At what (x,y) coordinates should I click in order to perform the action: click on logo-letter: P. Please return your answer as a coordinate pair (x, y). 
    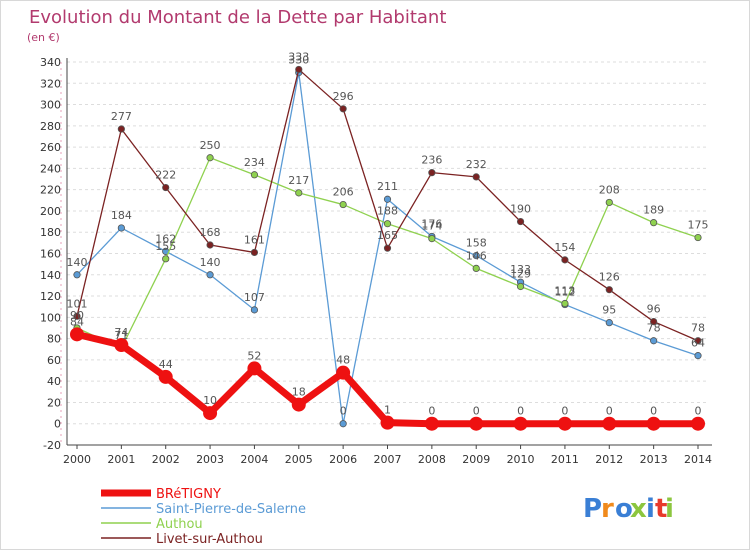
    Looking at the image, I should click on (592, 509).